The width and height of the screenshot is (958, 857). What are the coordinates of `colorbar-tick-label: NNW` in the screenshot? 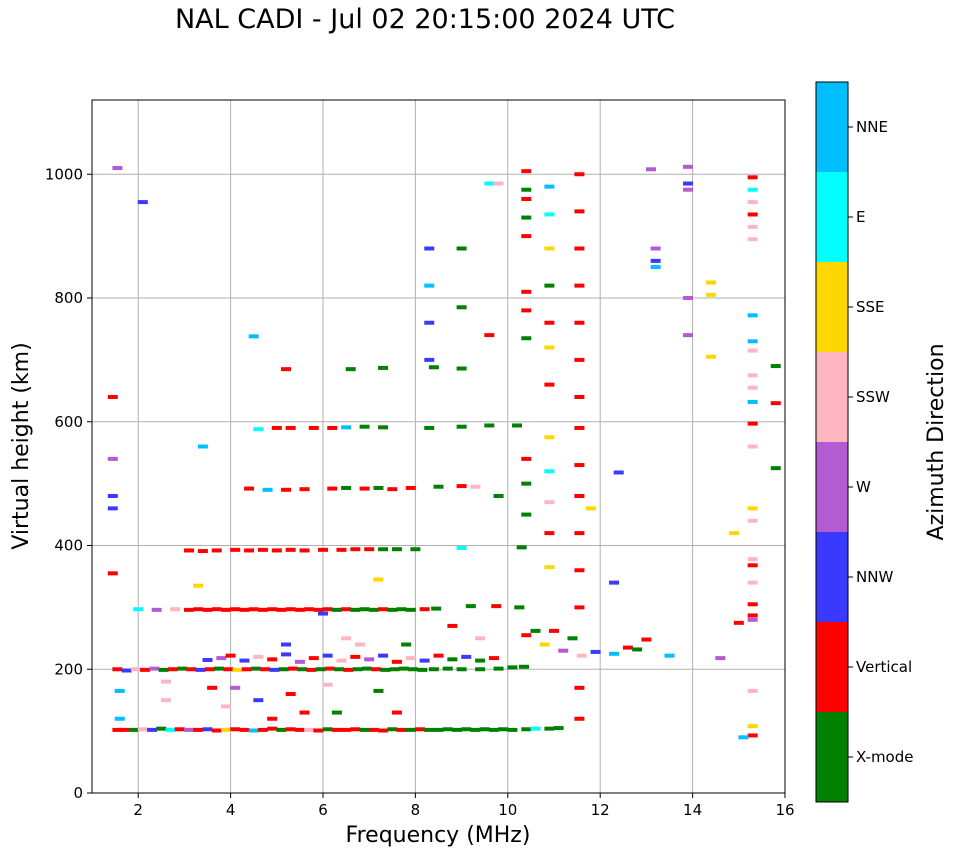 It's located at (874, 577).